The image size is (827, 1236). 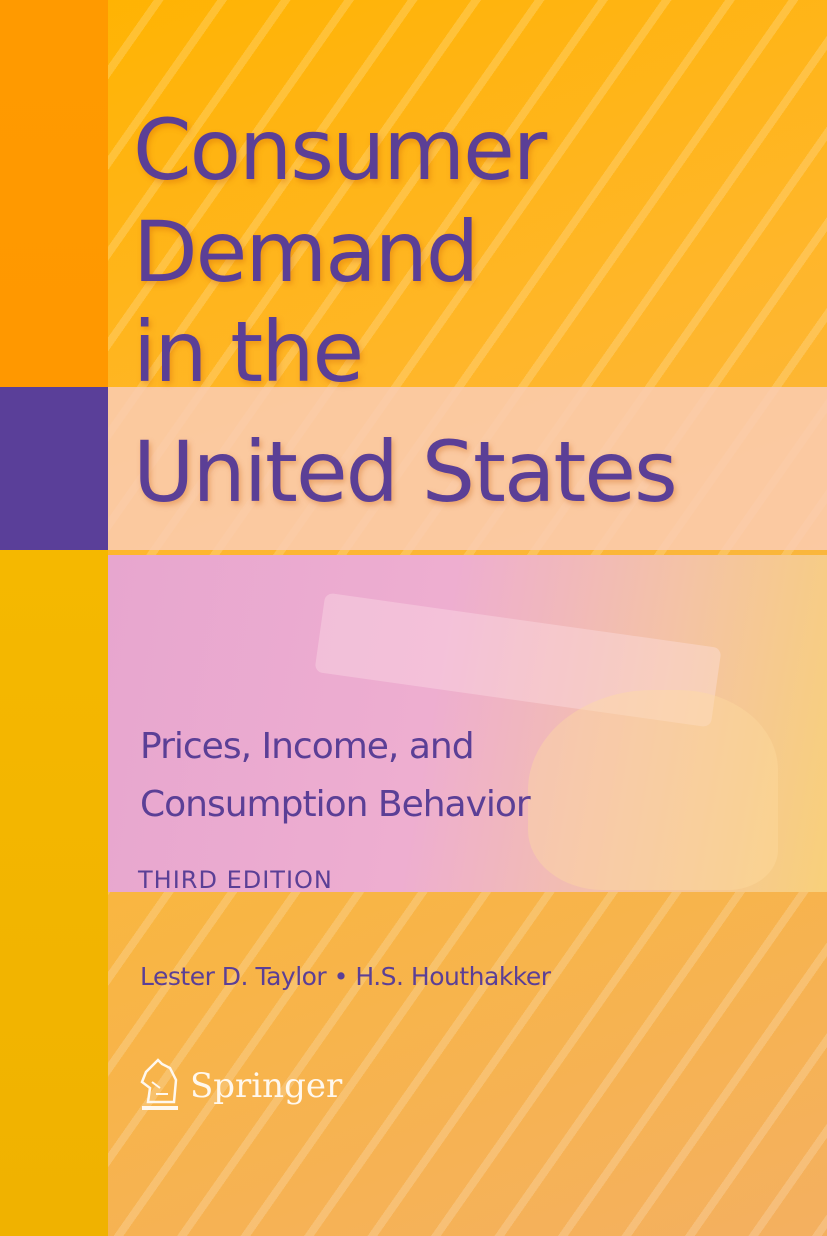 I want to click on edition-label: THIRD EDITION, so click(x=235, y=880).